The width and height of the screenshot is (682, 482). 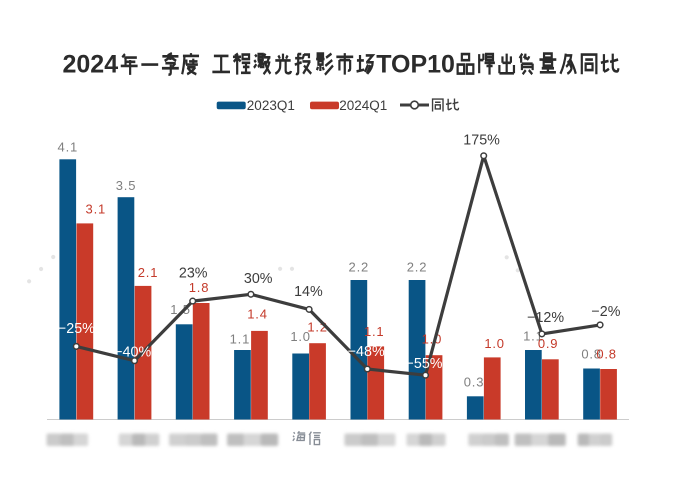 I want to click on svg-text: 23%, so click(x=193, y=273).